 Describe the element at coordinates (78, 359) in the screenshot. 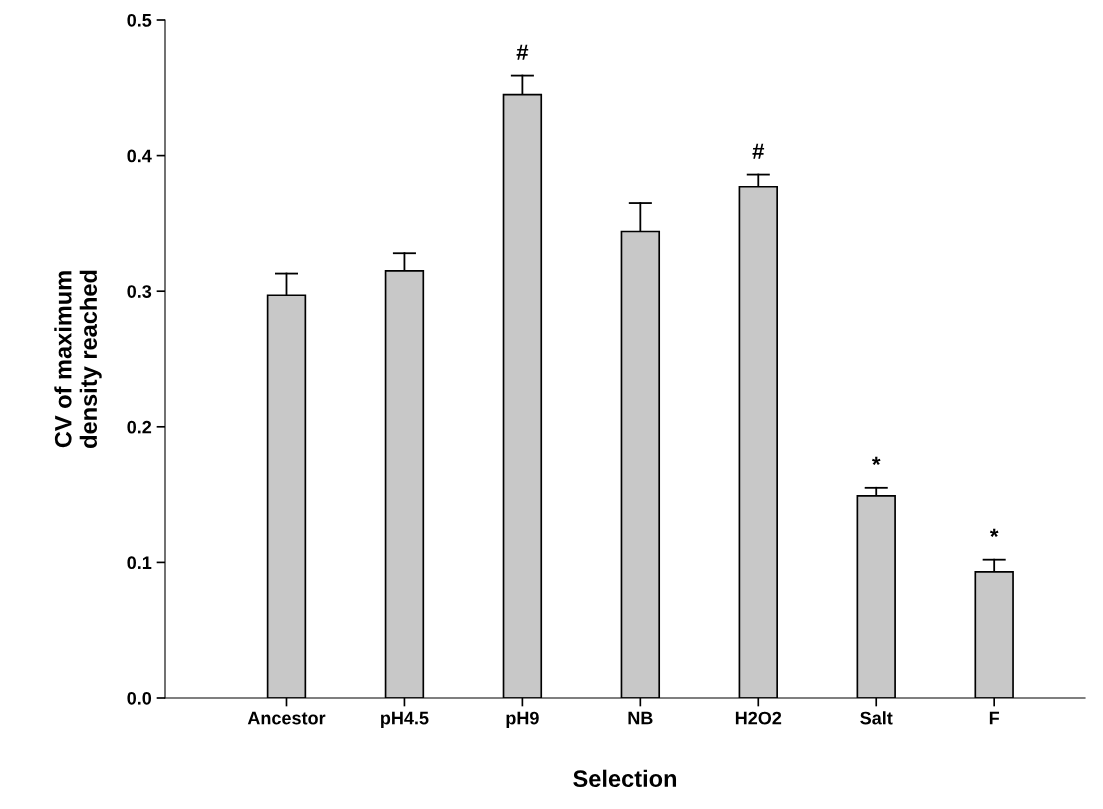

I see `y-axis-title: CV of maximum density reached` at that location.